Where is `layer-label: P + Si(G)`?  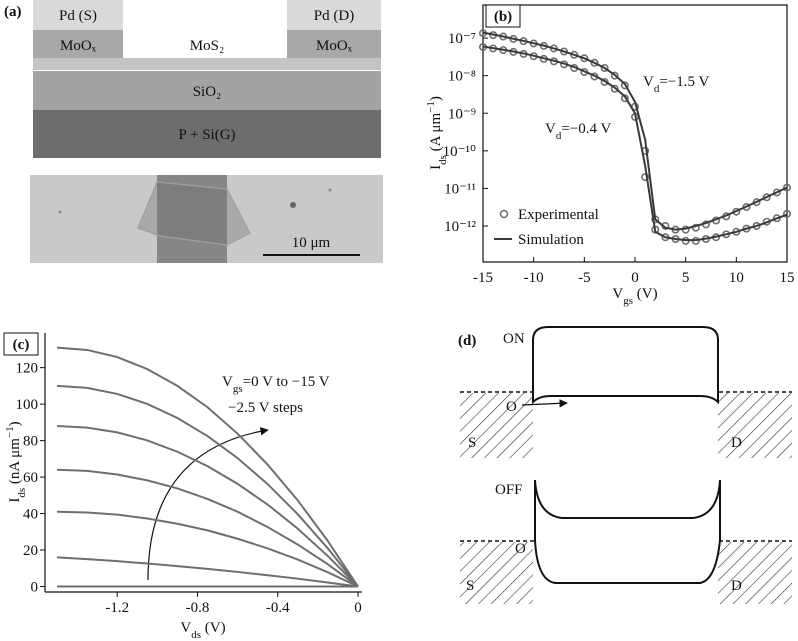 layer-label: P + Si(G) is located at coordinates (206, 135).